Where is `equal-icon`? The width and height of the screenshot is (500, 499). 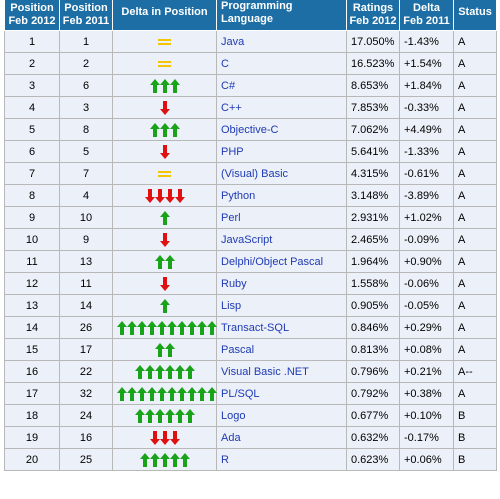 equal-icon is located at coordinates (164, 173).